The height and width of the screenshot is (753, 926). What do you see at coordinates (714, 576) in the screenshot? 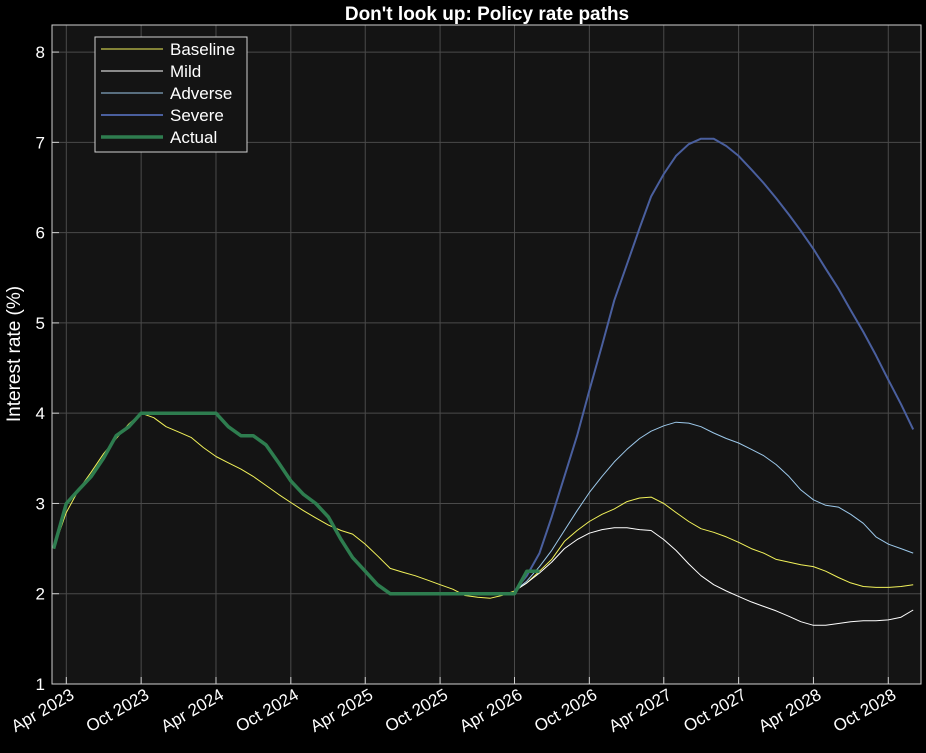
I see `series-line-mild` at bounding box center [714, 576].